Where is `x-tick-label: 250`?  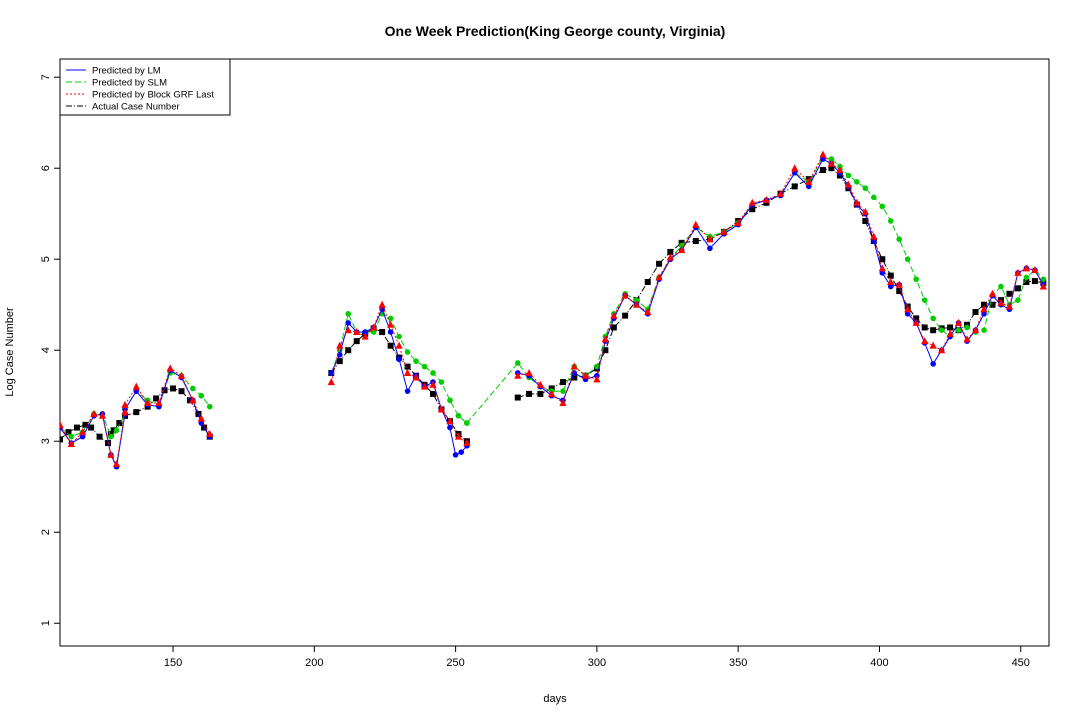 x-tick-label: 250 is located at coordinates (455, 663).